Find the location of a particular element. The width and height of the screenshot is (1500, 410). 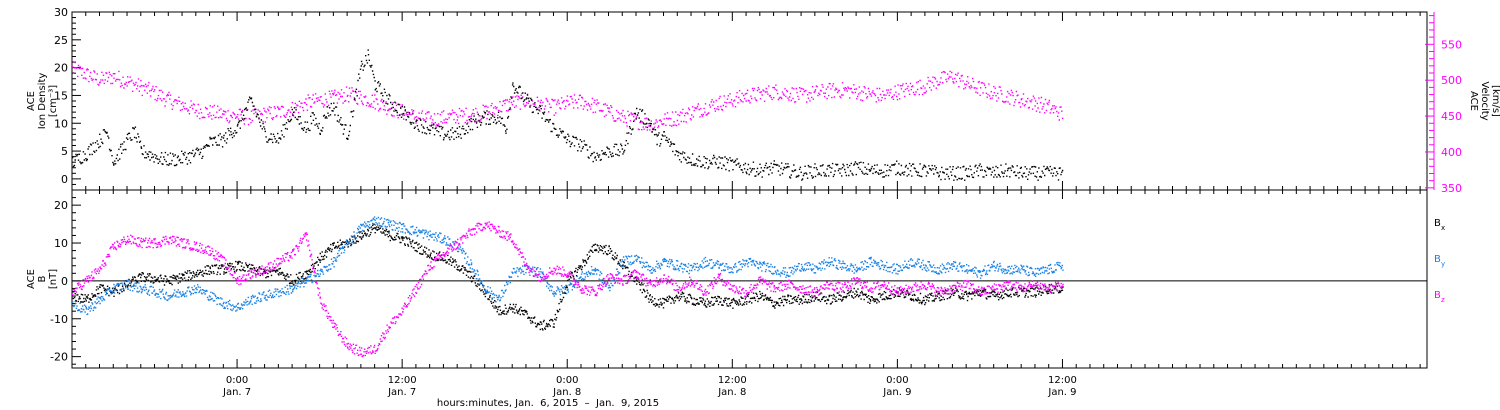

left-tick-label: 30 is located at coordinates (61, 12).